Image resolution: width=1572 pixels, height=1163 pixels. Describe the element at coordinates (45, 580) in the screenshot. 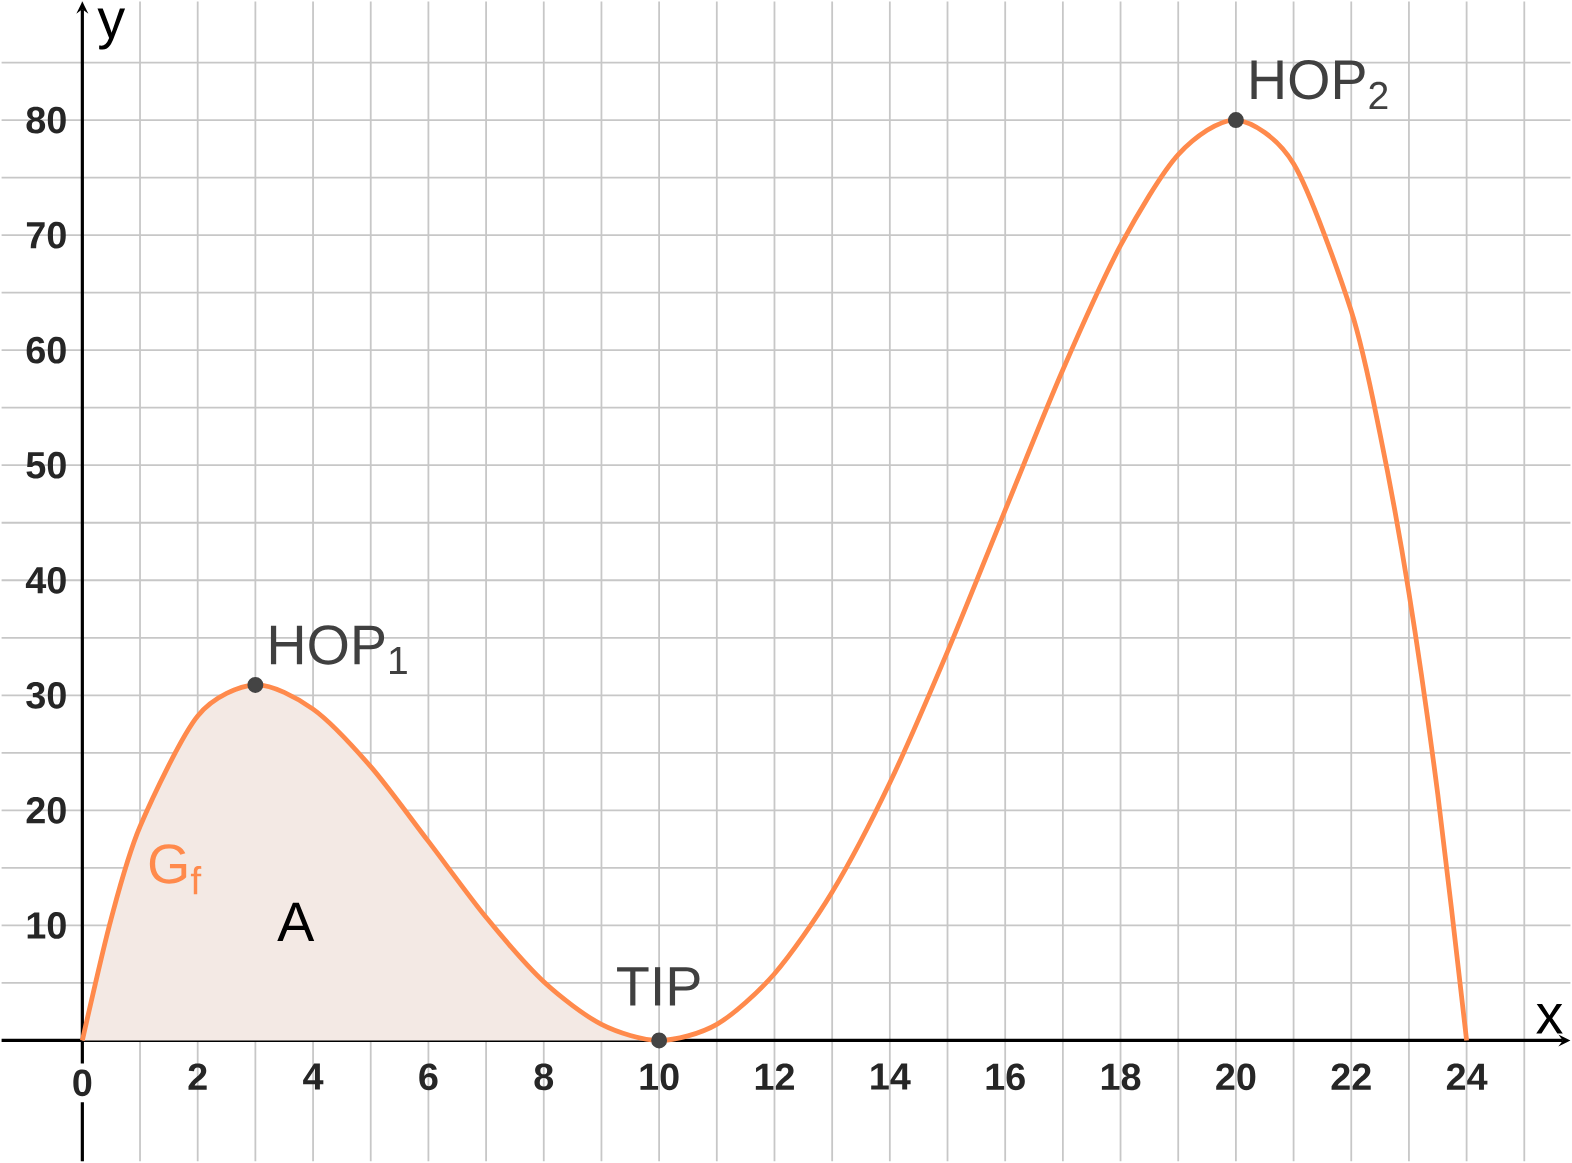

I see `y-tick-label: 40` at that location.